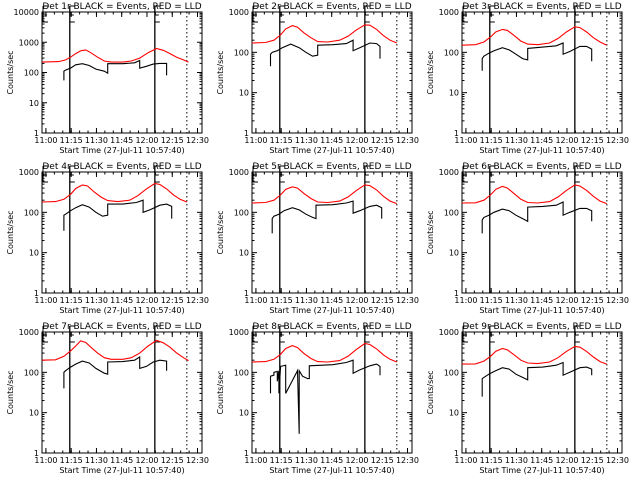  Describe the element at coordinates (541, 7) in the screenshot. I see `panel-title: Det 3r BLACK = Events, RED = LLD` at that location.